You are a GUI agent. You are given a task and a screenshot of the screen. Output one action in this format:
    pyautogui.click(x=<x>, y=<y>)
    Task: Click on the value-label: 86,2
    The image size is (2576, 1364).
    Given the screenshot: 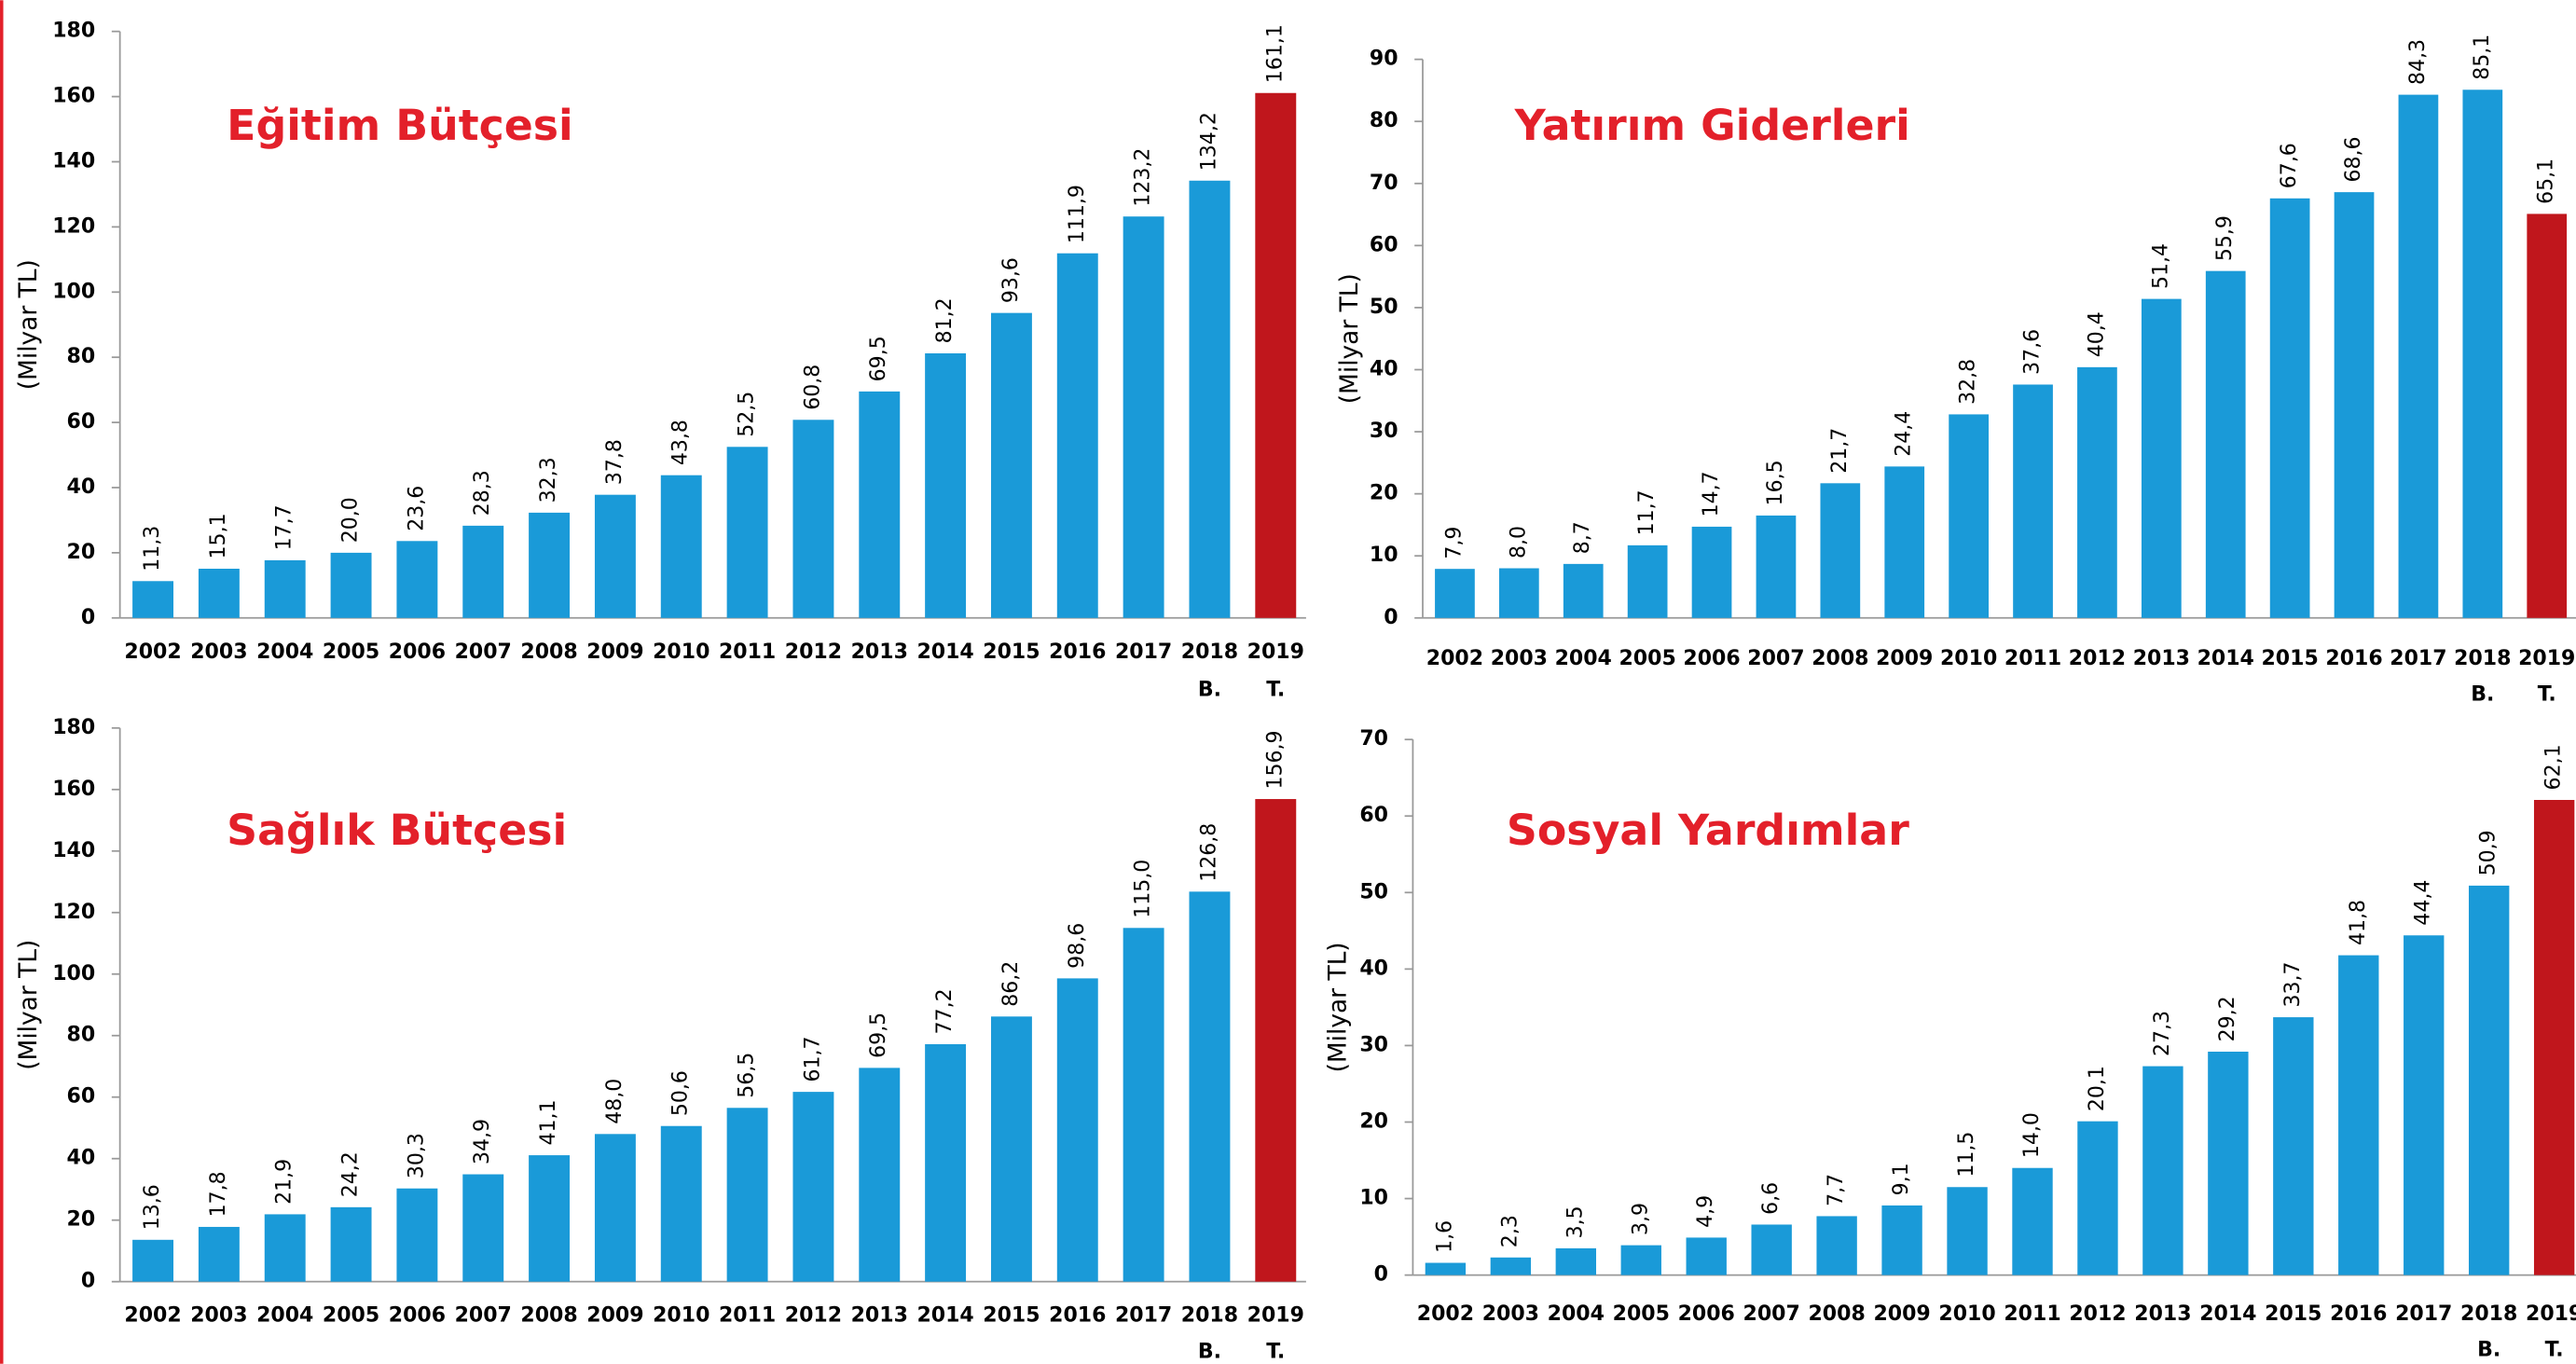 What is the action you would take?
    pyautogui.click(x=1011, y=984)
    